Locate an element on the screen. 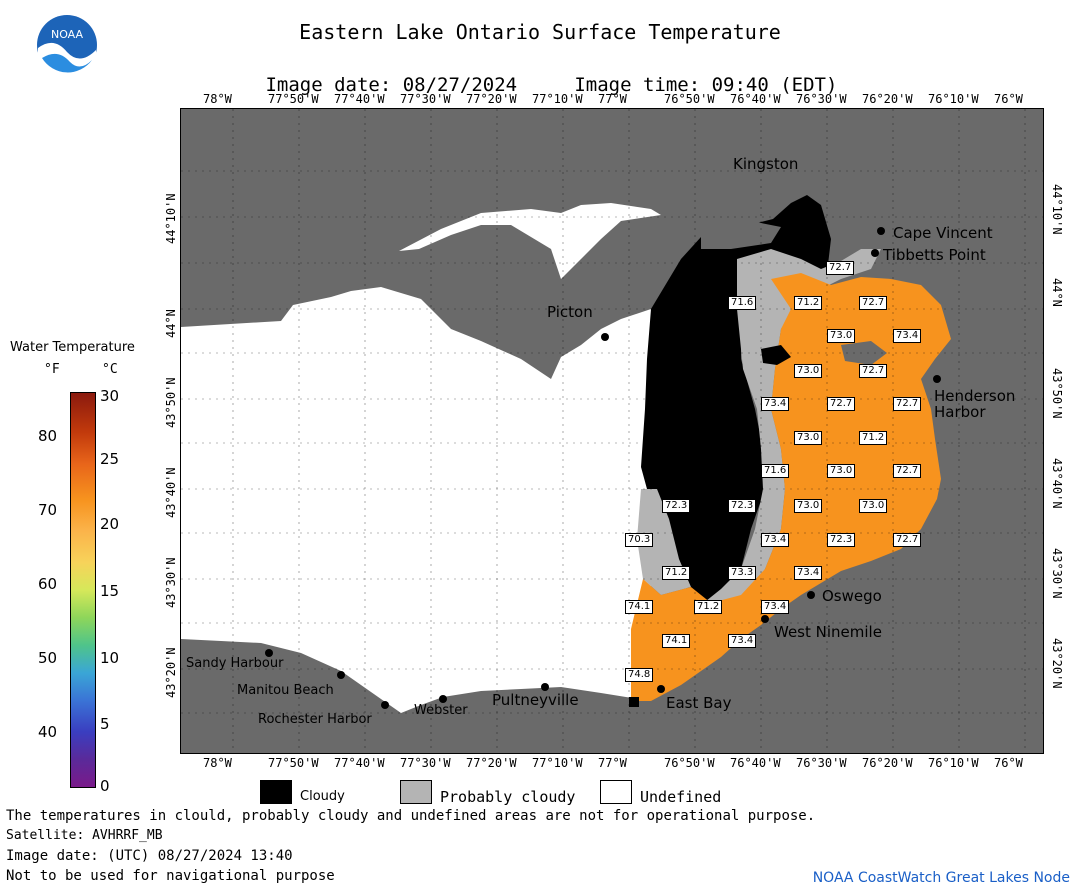 The height and width of the screenshot is (892, 1080). manitou-beach-marker is located at coordinates (341, 675).